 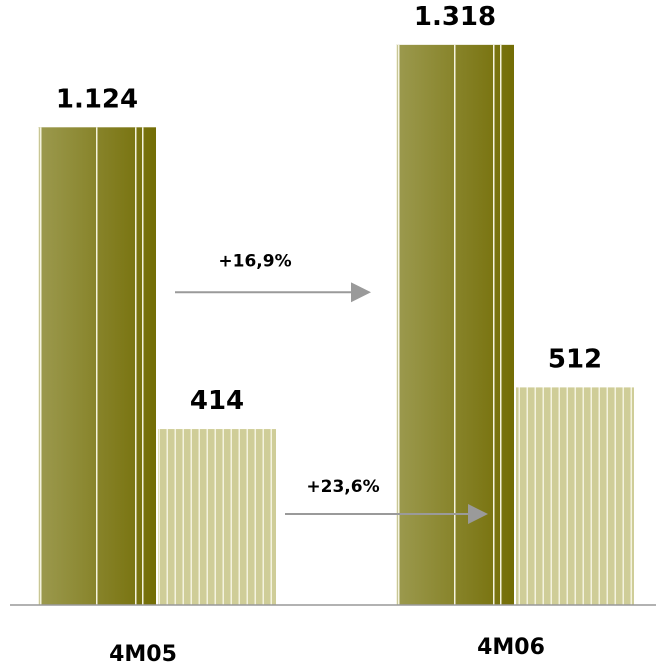 What do you see at coordinates (254, 261) in the screenshot?
I see `growth-label-1: +16,9%` at bounding box center [254, 261].